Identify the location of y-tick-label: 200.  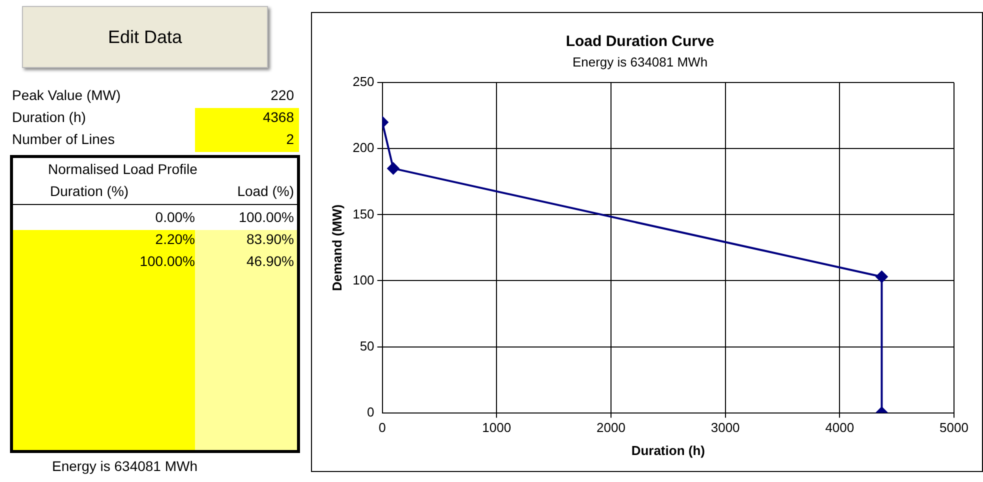
(363, 148).